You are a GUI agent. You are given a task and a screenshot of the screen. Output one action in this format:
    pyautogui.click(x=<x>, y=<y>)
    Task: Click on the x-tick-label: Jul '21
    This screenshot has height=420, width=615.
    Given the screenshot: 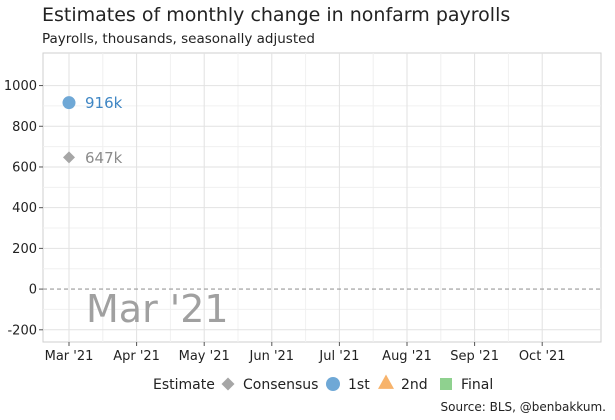 What is the action you would take?
    pyautogui.click(x=338, y=356)
    